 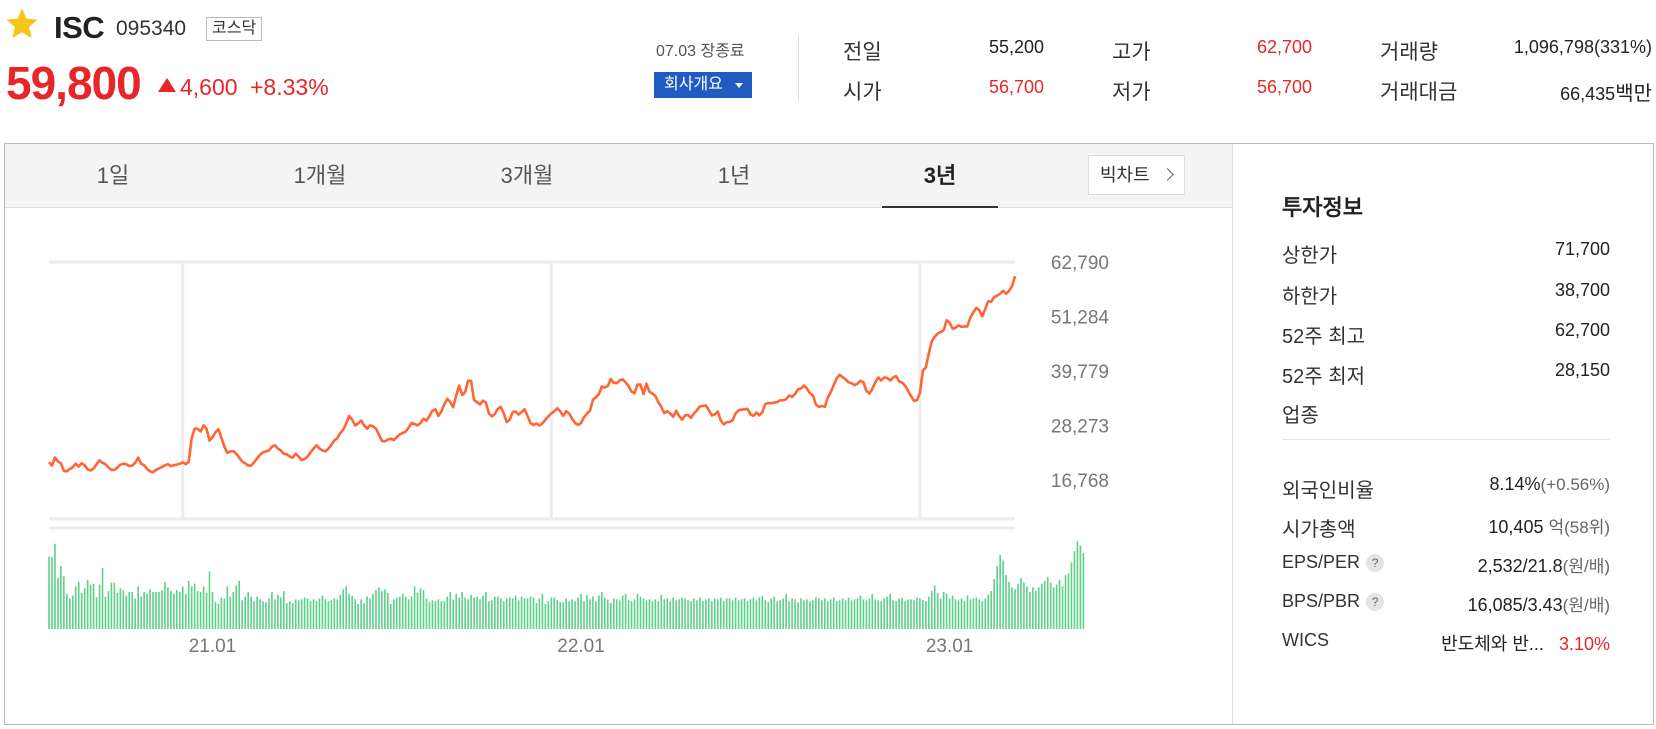 I want to click on big-chart-label: 빅차트, so click(x=1125, y=175).